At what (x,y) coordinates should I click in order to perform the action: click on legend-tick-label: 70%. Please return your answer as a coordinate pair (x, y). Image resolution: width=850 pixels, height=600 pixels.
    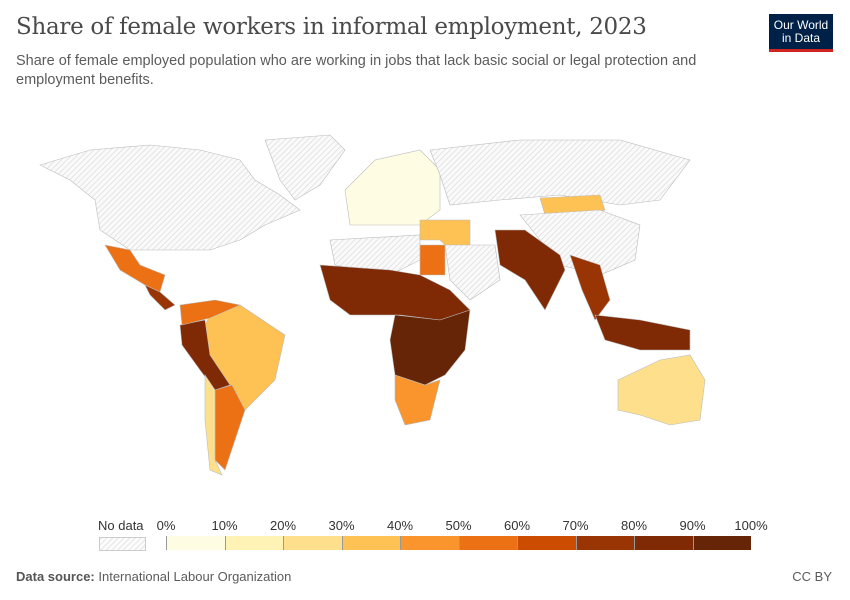
    Looking at the image, I should click on (575, 525).